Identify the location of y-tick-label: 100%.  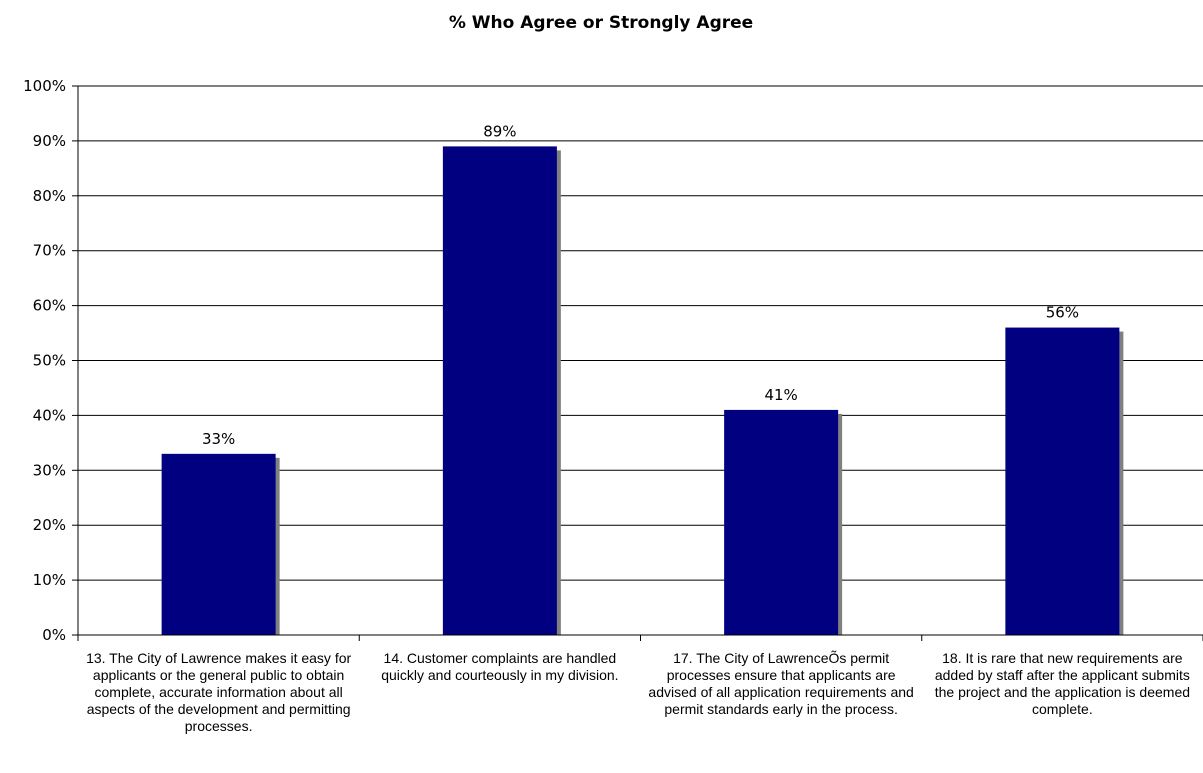
(44, 86).